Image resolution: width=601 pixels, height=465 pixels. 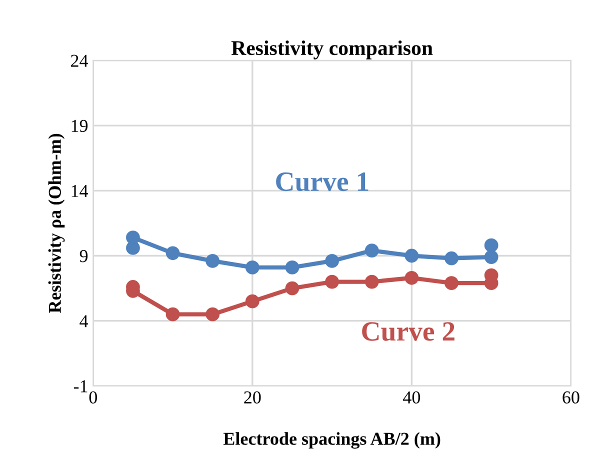 What do you see at coordinates (56, 223) in the screenshot?
I see `y-axis-title: Resistivity ρa (Ohm-m)` at bounding box center [56, 223].